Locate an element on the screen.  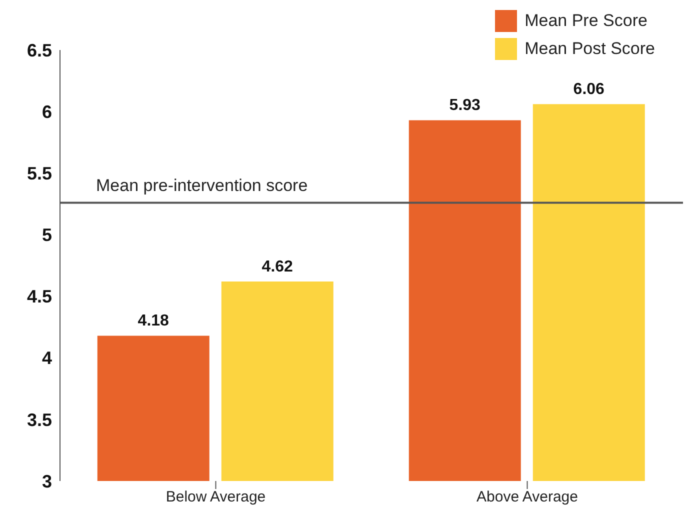
y-tick-label: 6 is located at coordinates (47, 112).